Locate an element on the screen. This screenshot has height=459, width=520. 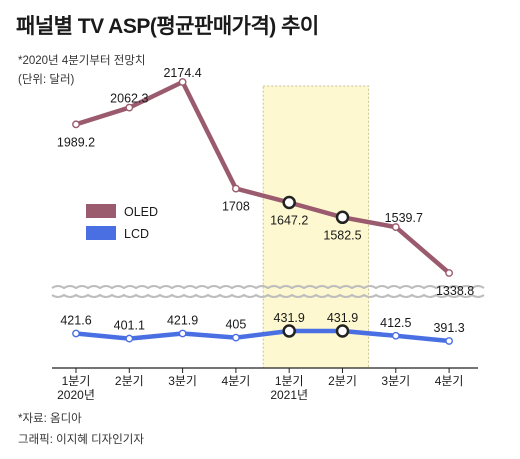
lcd-data-label: 421.9 is located at coordinates (182, 320).